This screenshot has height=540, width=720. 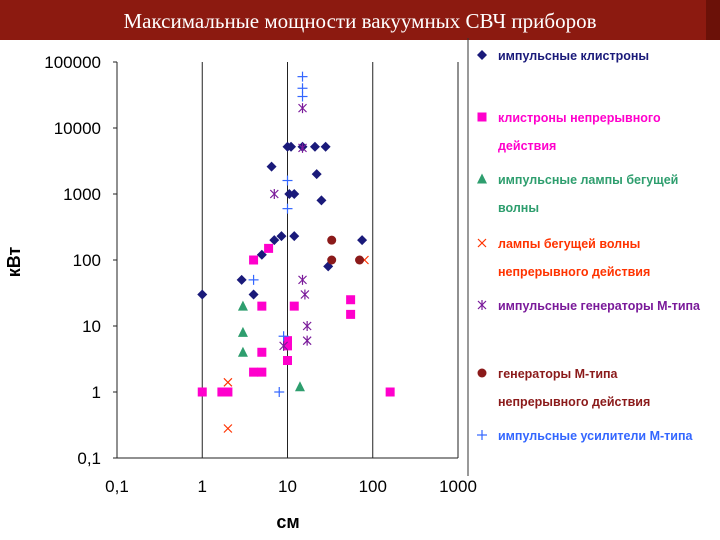 I want to click on y-tick-label: 1, so click(x=96, y=392).